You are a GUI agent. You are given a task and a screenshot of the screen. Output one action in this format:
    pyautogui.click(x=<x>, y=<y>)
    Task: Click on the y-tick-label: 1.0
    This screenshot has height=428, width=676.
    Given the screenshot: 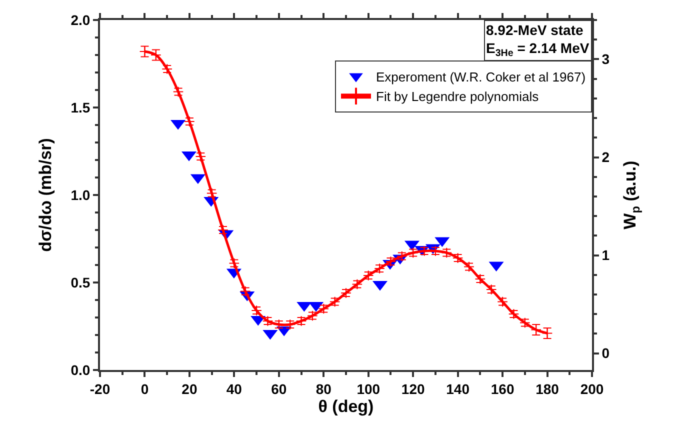 What is the action you would take?
    pyautogui.click(x=80, y=194)
    